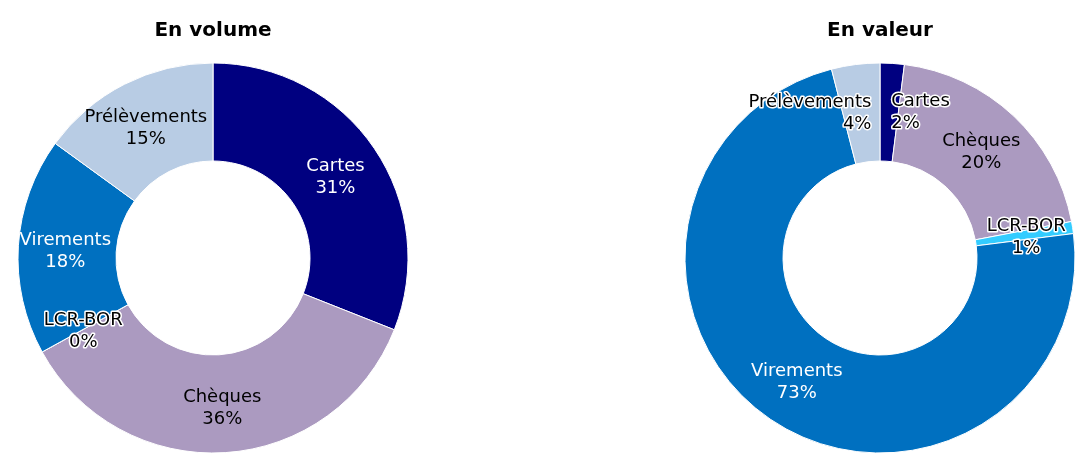  What do you see at coordinates (213, 29) in the screenshot?
I see `chart-title: En volume` at bounding box center [213, 29].